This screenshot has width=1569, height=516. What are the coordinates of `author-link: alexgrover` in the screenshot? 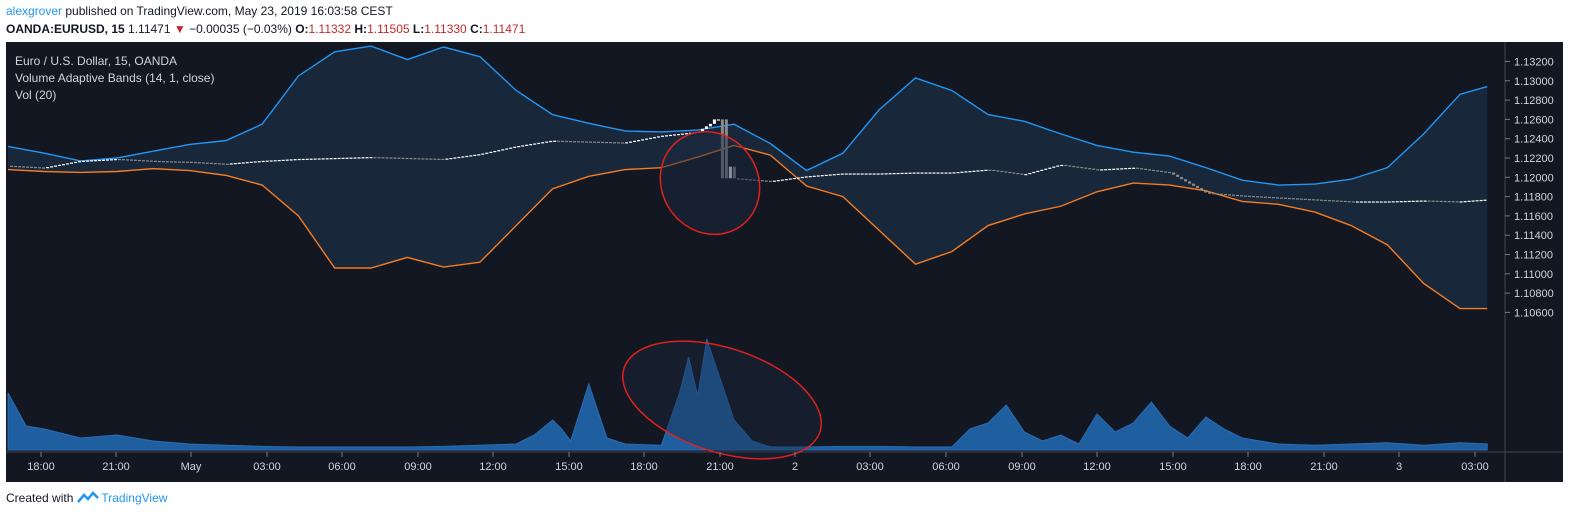 It's located at (34, 11).